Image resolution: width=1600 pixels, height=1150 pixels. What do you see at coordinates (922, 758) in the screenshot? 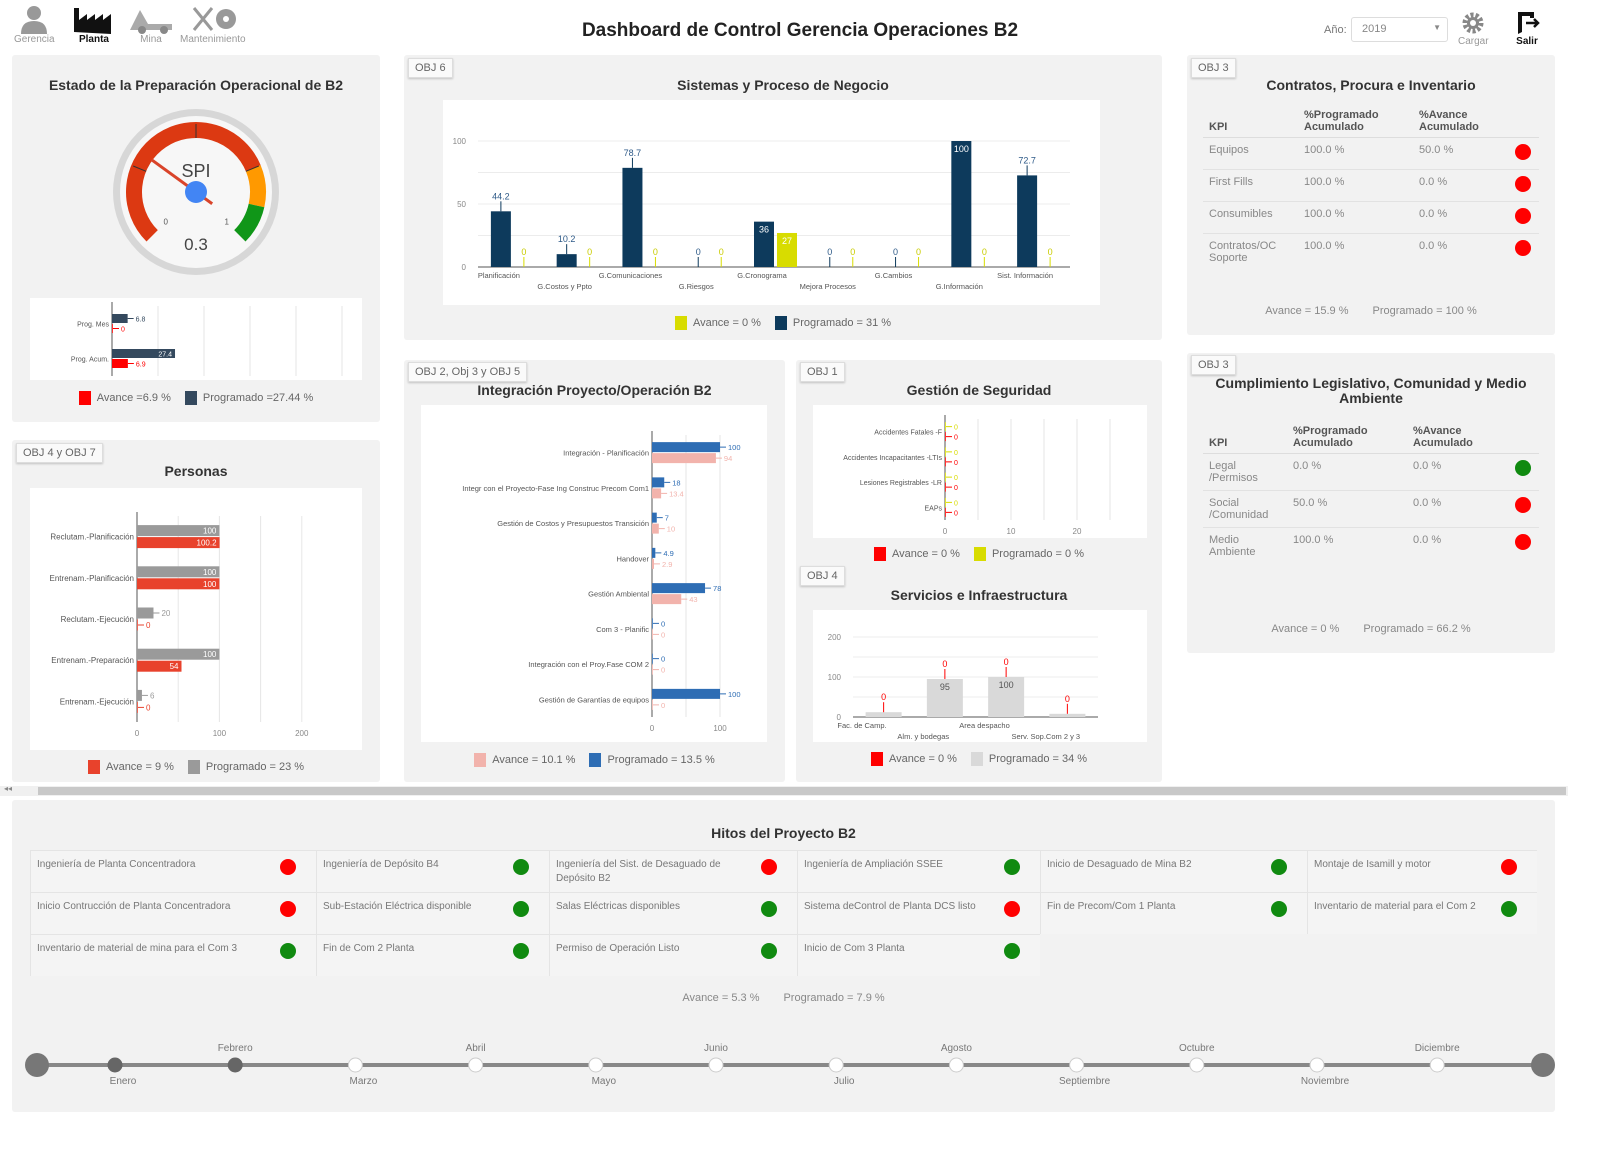
I see `legend-avance: Avance = 0 %` at bounding box center [922, 758].